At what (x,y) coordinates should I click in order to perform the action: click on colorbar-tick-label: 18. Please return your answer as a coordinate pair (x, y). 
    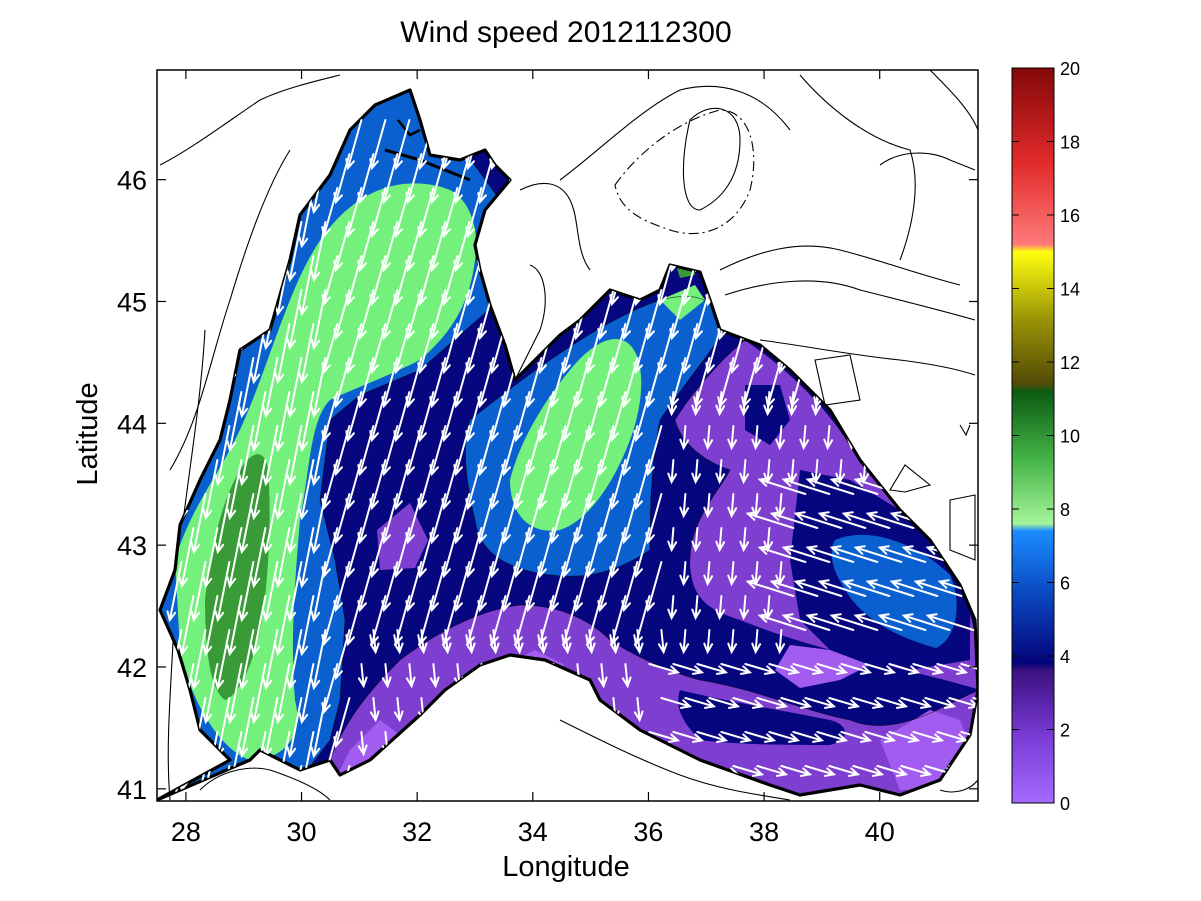
    Looking at the image, I should click on (1070, 143).